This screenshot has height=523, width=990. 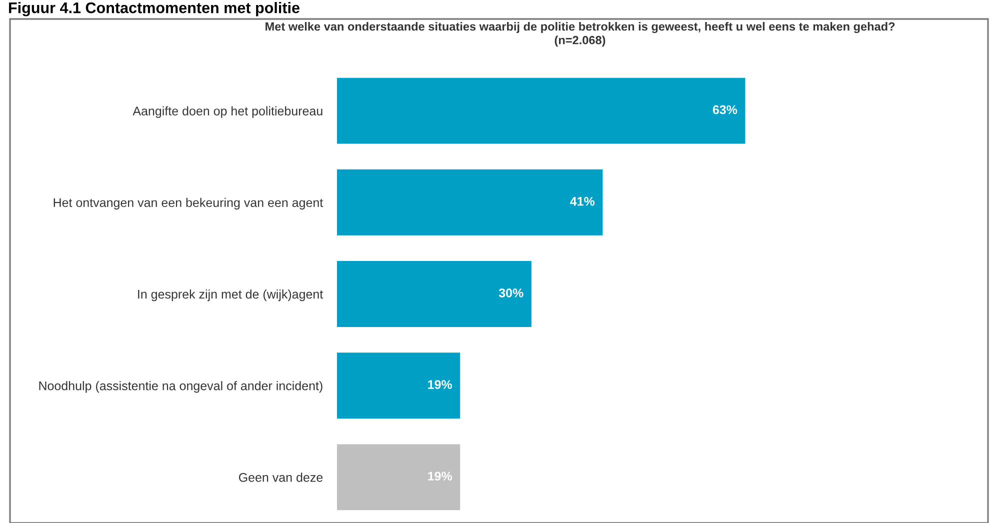 What do you see at coordinates (511, 293) in the screenshot?
I see `data-label: 30%` at bounding box center [511, 293].